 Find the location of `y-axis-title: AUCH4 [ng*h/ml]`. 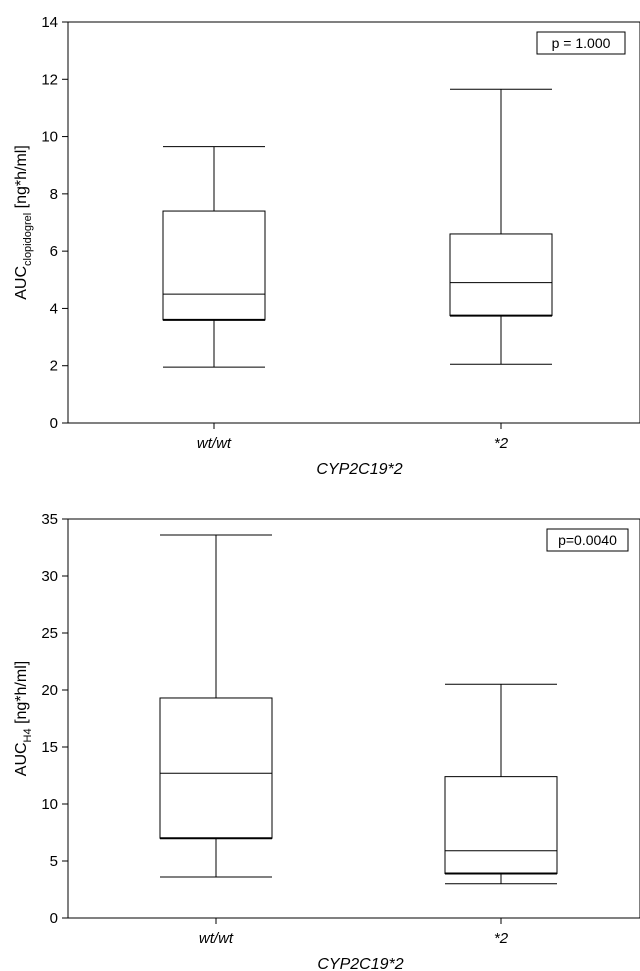

y-axis-title: AUCH4 [ng*h/ml] is located at coordinates (23, 718).